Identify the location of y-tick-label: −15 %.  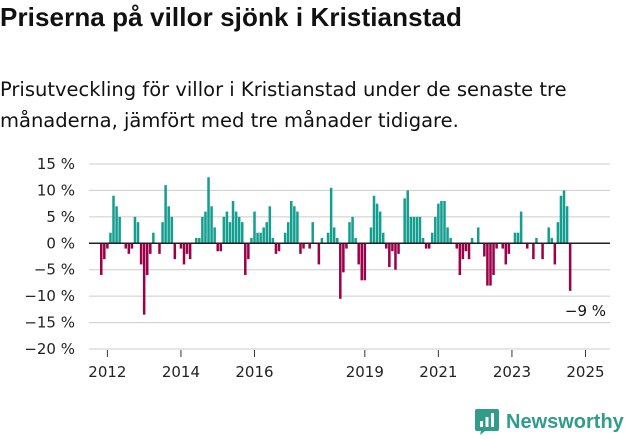
(49, 323).